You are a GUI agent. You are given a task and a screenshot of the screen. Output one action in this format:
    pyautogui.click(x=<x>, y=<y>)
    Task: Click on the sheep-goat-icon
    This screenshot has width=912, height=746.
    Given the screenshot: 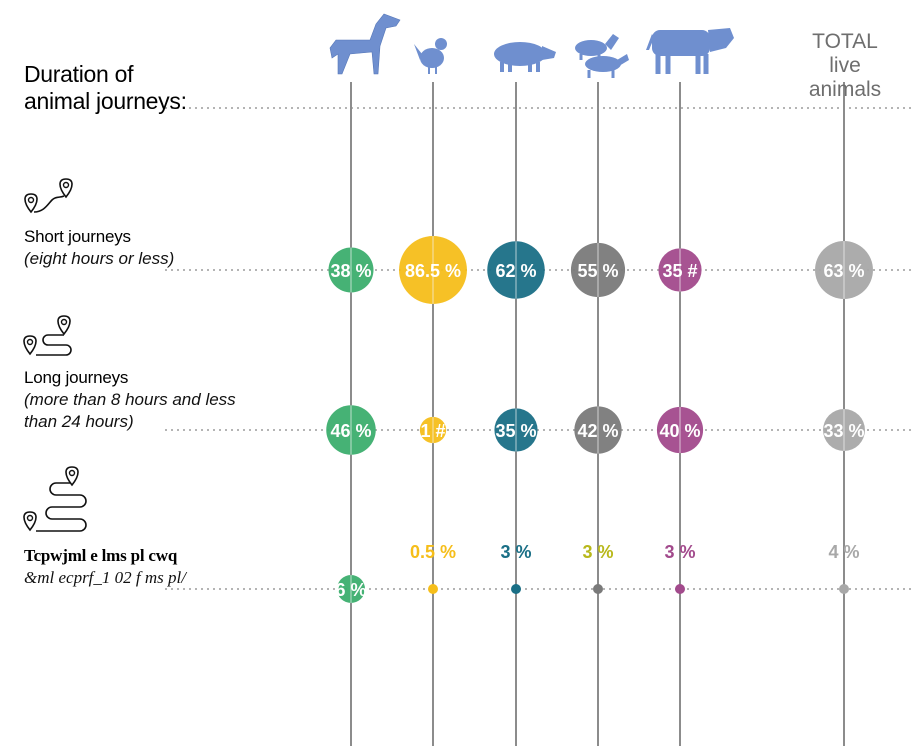 What is the action you would take?
    pyautogui.click(x=602, y=56)
    